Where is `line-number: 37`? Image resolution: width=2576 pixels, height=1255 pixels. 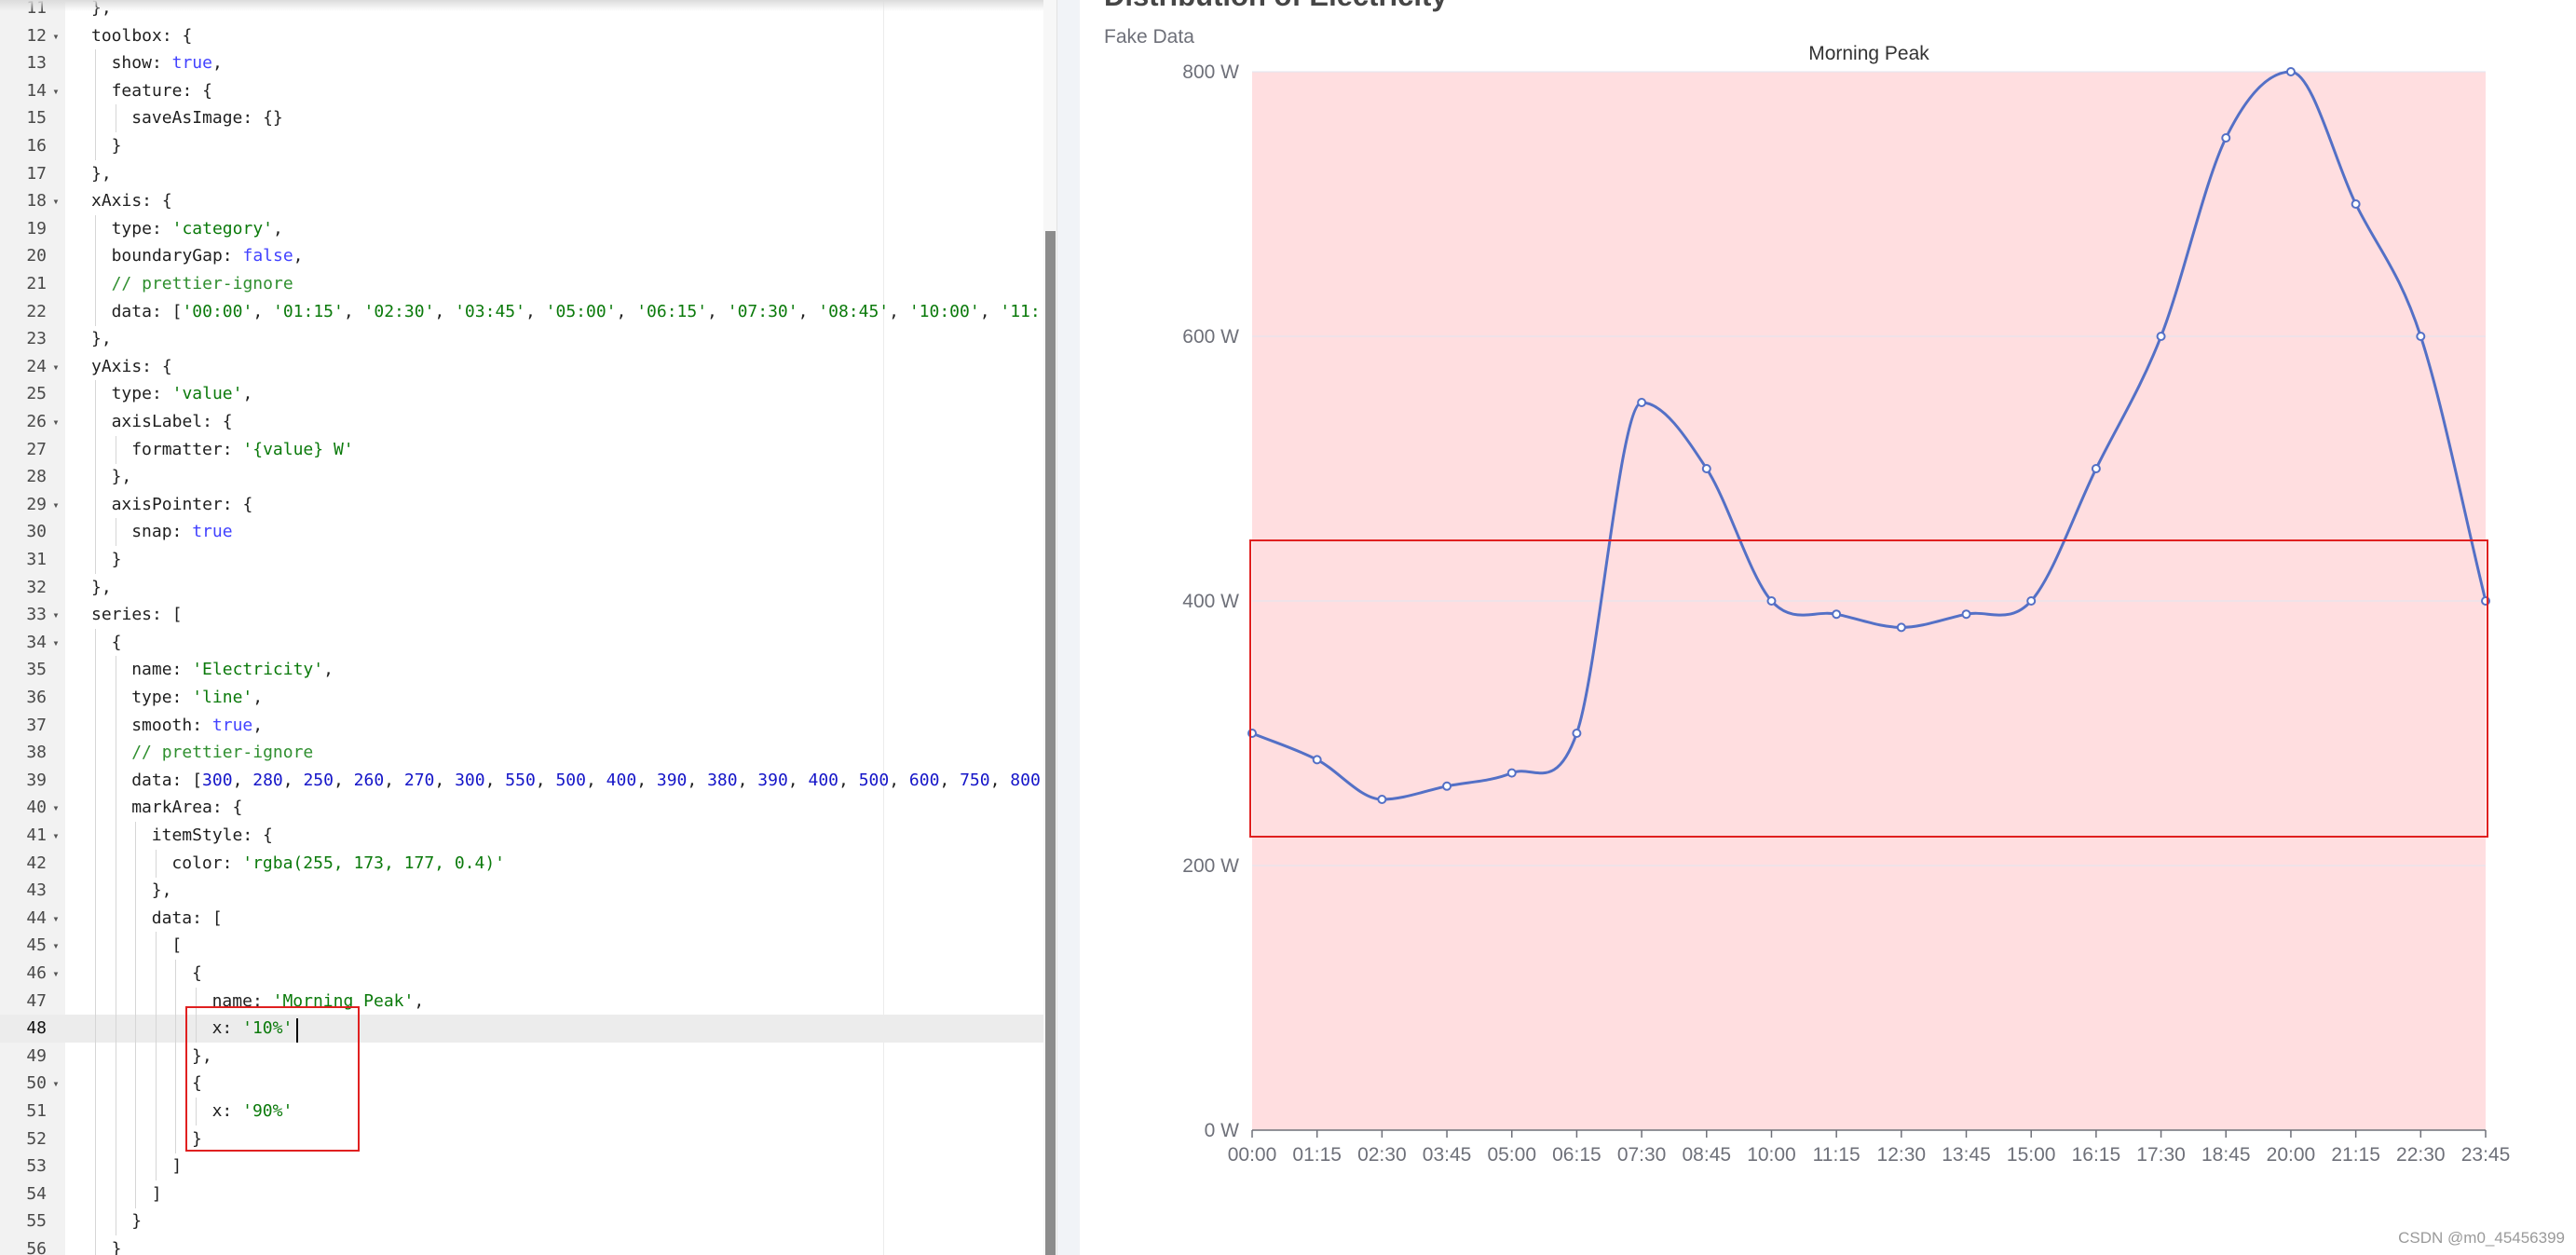 line-number: 37 is located at coordinates (36, 725).